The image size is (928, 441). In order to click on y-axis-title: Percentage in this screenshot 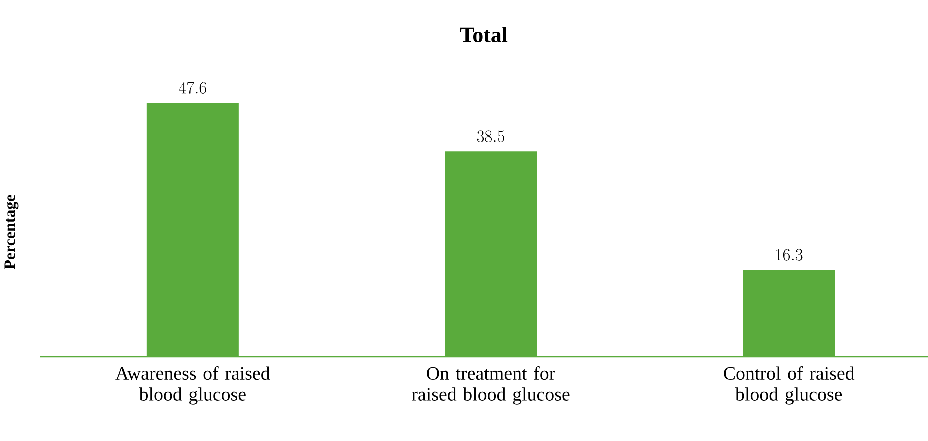, I will do `click(11, 232)`.